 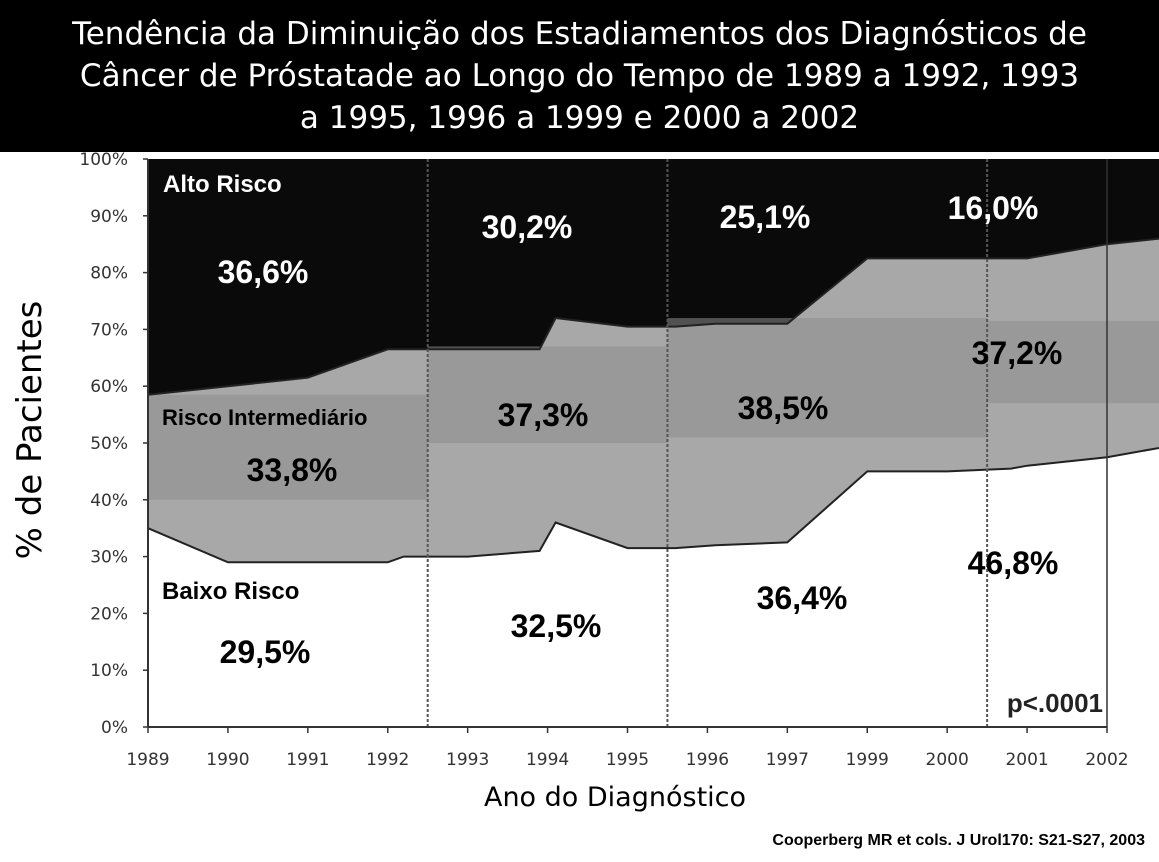 What do you see at coordinates (707, 760) in the screenshot?
I see `x-tick-label-7: 1996` at bounding box center [707, 760].